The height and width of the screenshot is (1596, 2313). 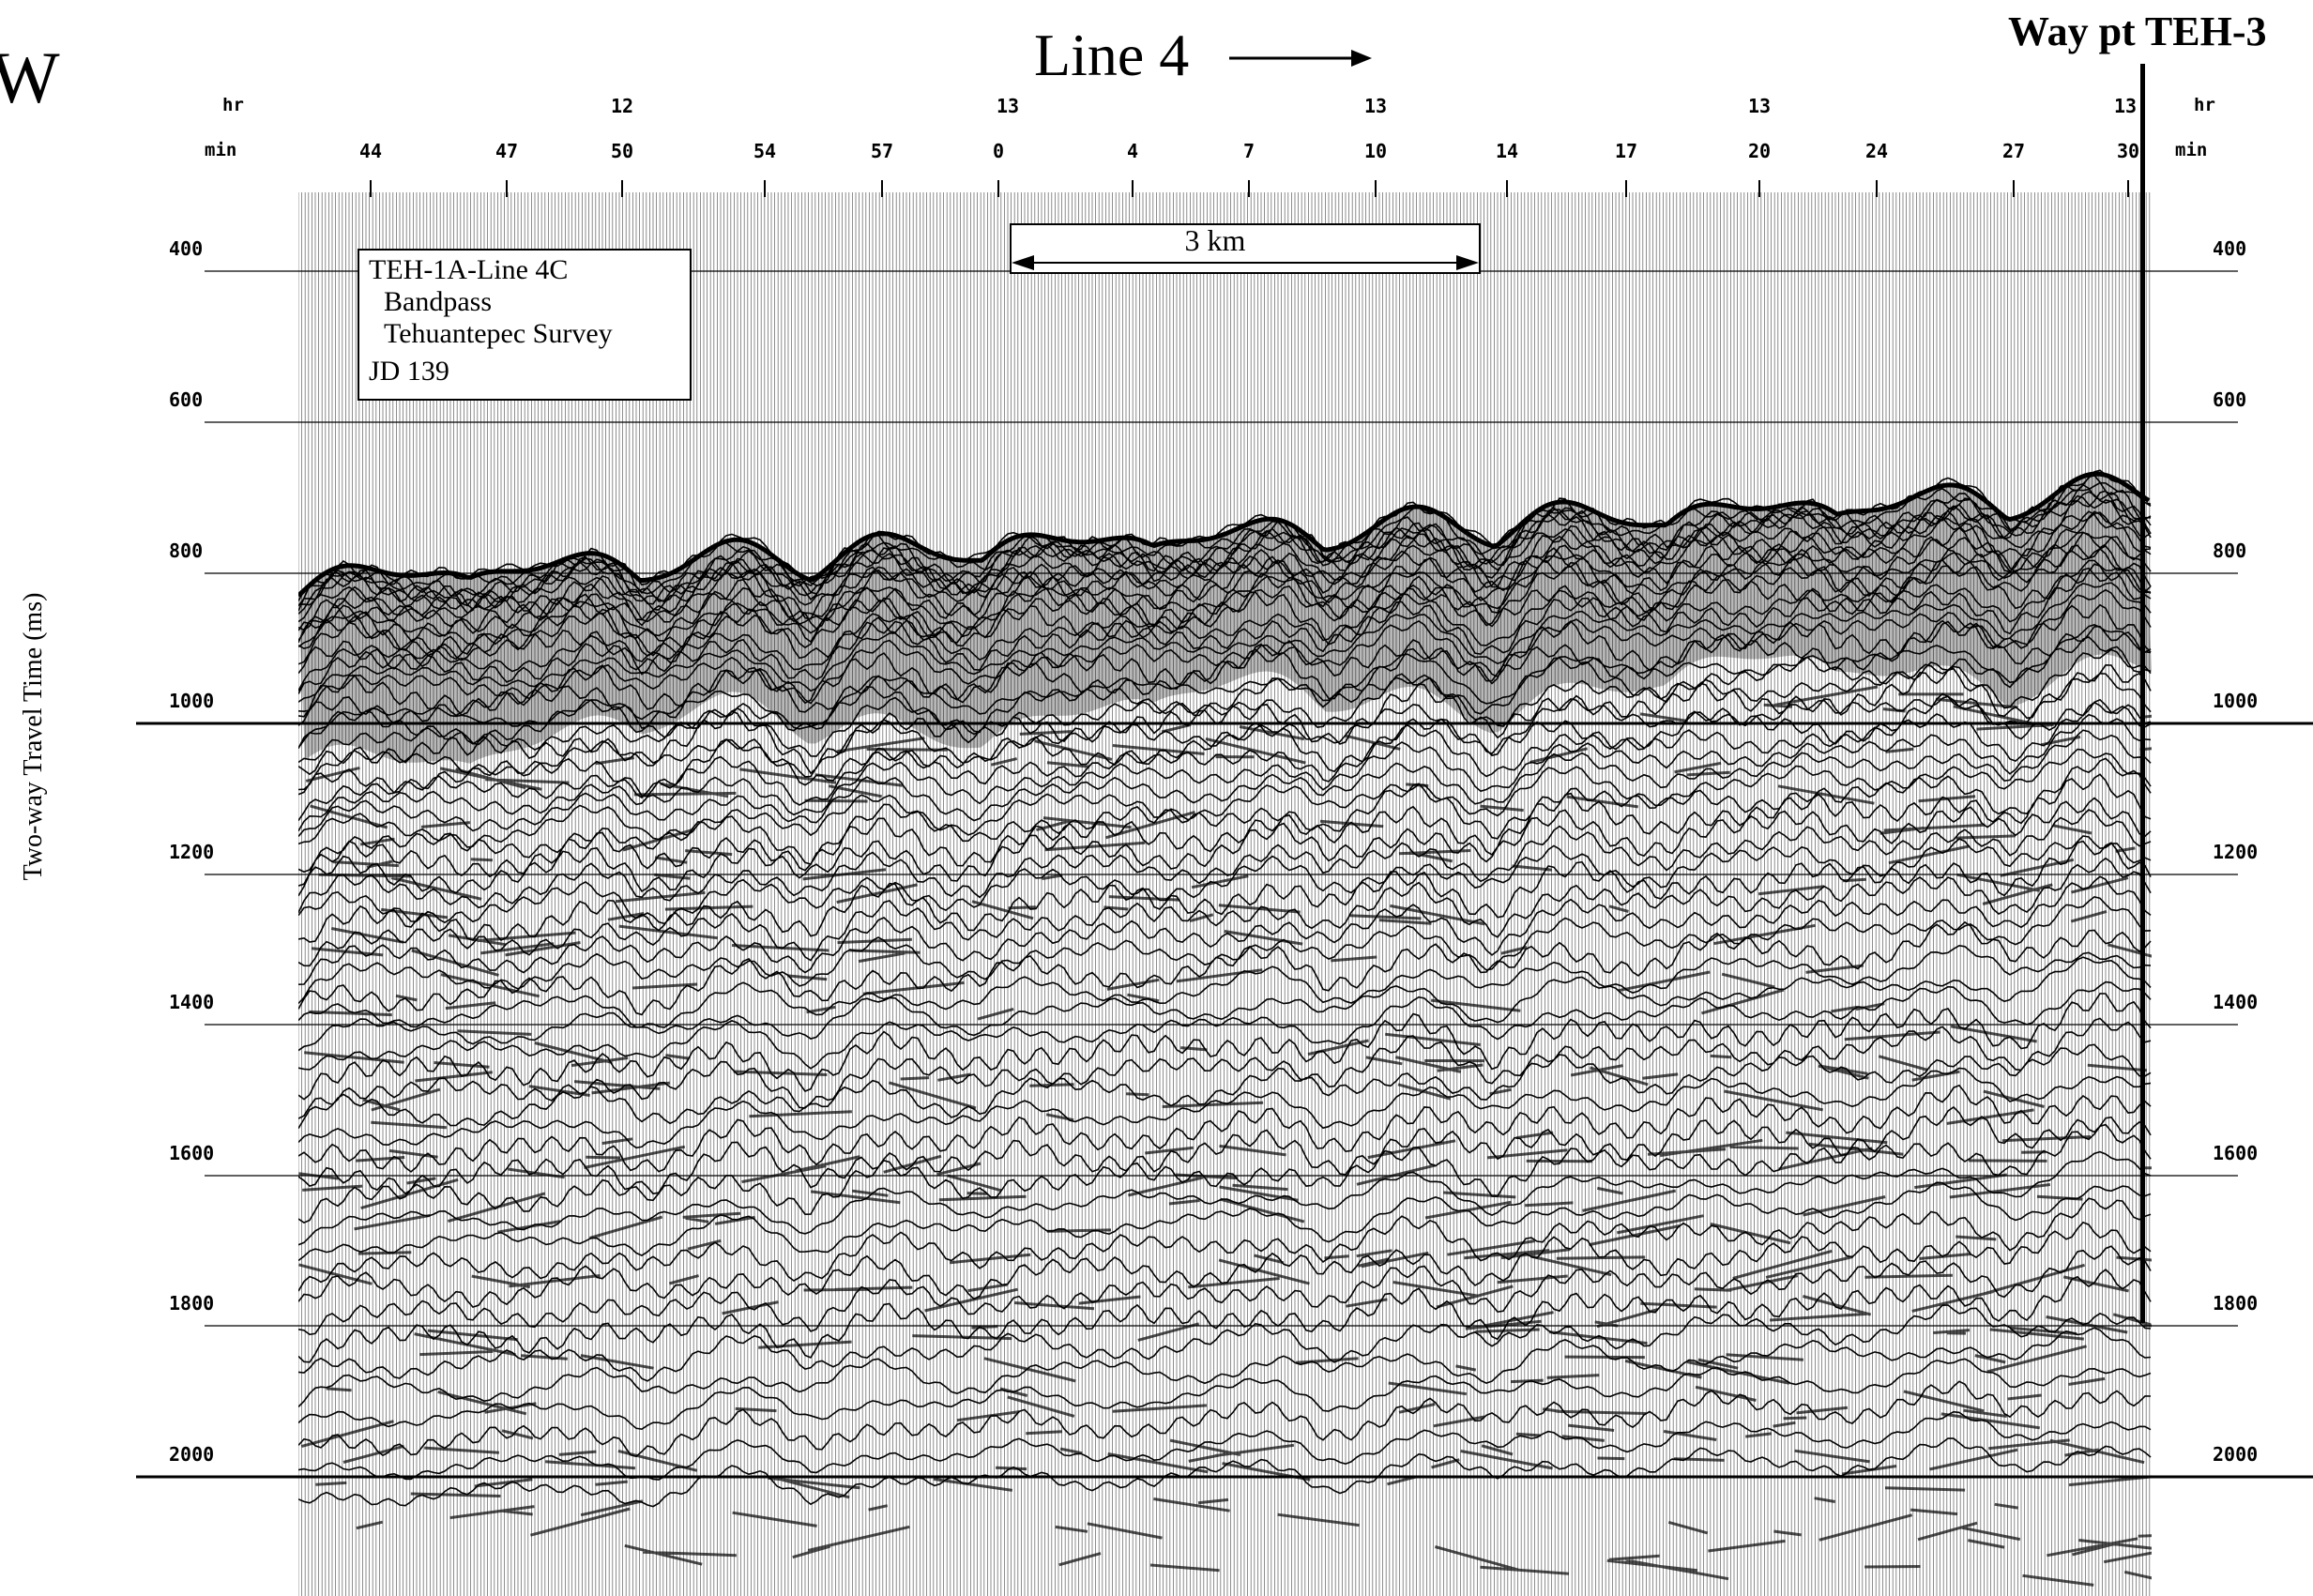 What do you see at coordinates (192, 1153) in the screenshot?
I see `time-tick-left: 1600` at bounding box center [192, 1153].